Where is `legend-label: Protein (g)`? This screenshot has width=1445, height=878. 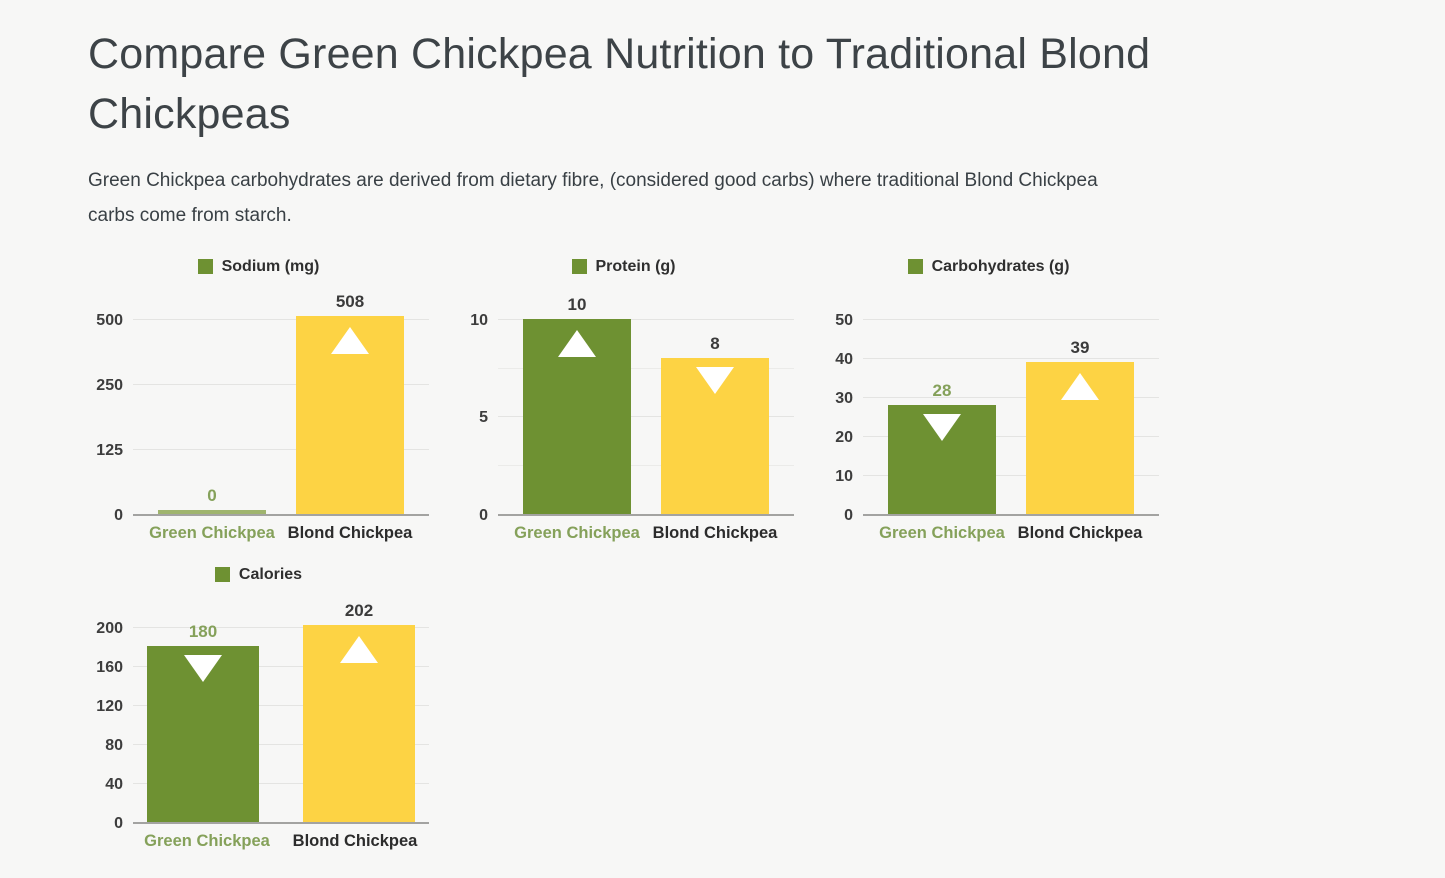 legend-label: Protein (g) is located at coordinates (635, 266).